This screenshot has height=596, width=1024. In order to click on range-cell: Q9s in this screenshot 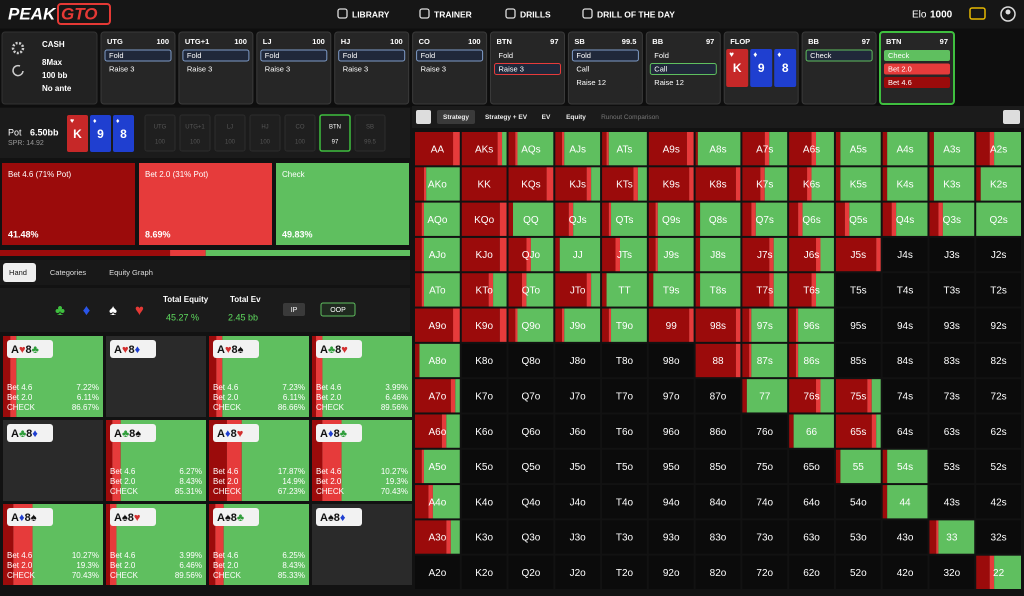, I will do `click(671, 219)`.